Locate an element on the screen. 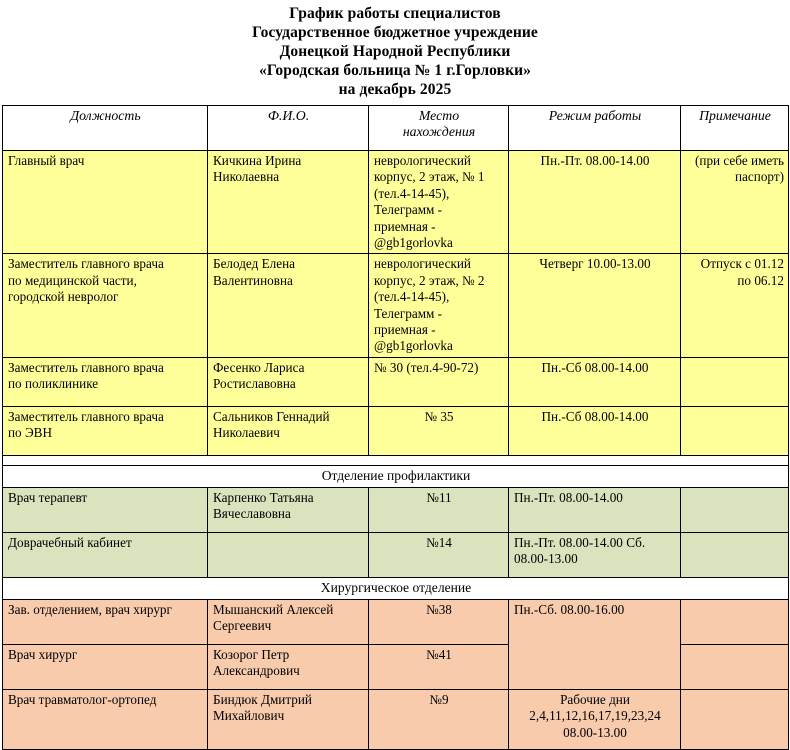 The width and height of the screenshot is (790, 750). cell-fio: Фесенко Лариса Ростиславовна is located at coordinates (288, 381).